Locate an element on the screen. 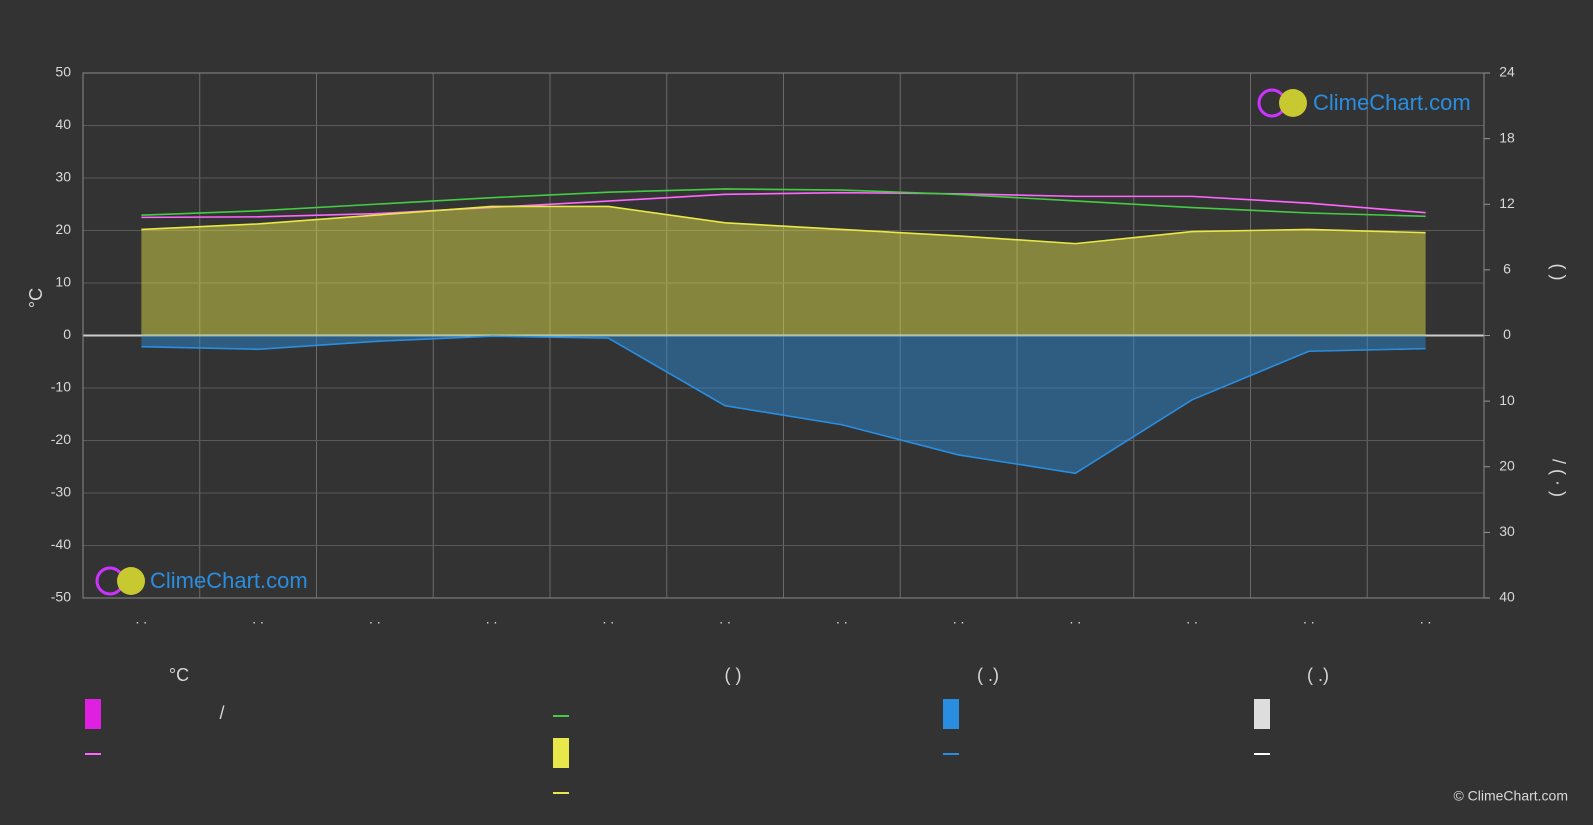  y3-tick-label: 40 is located at coordinates (1507, 597).